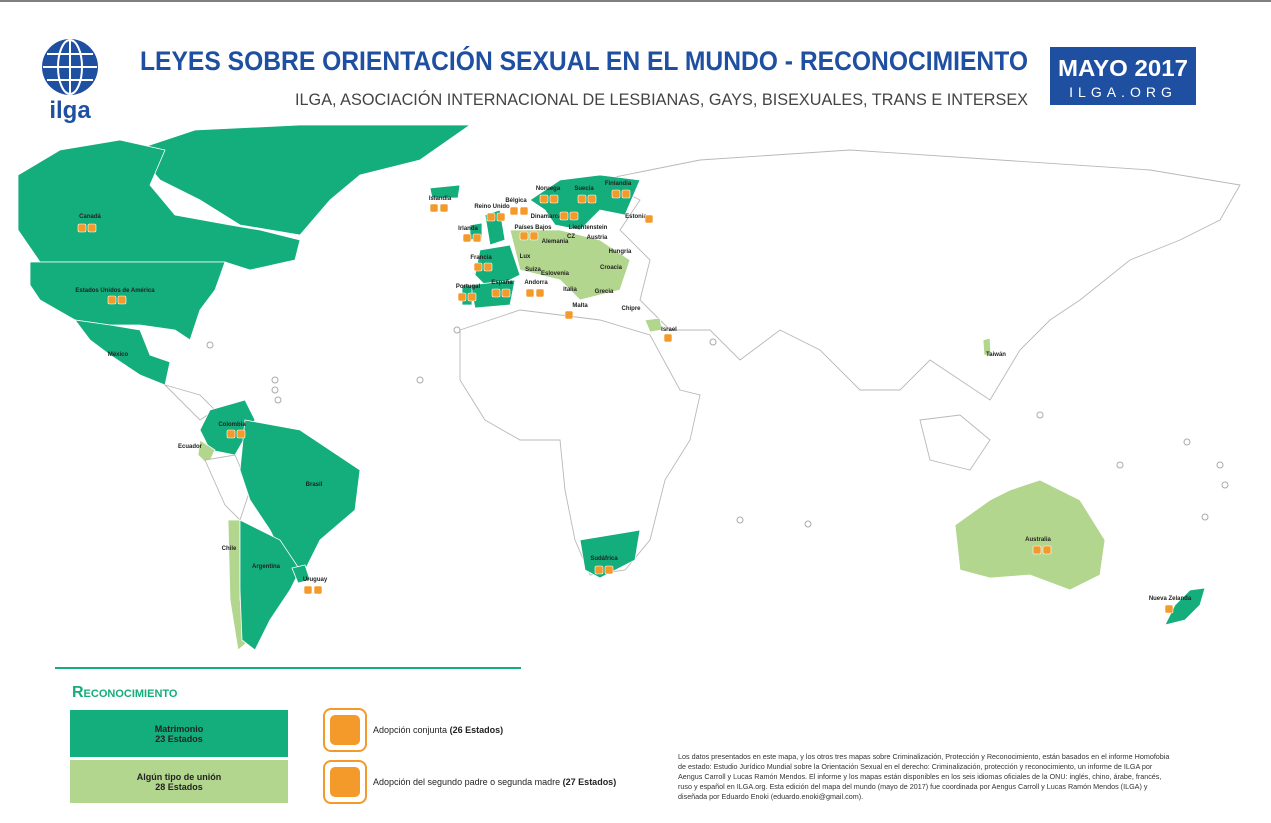 This screenshot has width=1271, height=823. What do you see at coordinates (620, 252) in the screenshot?
I see `country-label: Hungría` at bounding box center [620, 252].